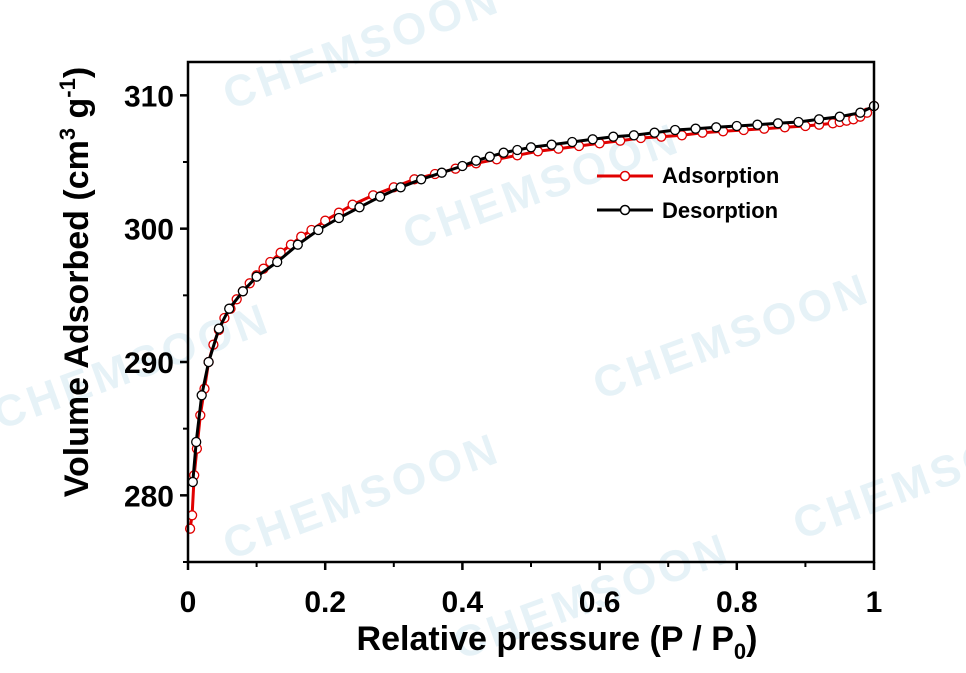 The image size is (966, 673). Describe the element at coordinates (149, 230) in the screenshot. I see `y-tick-label: 300` at that location.